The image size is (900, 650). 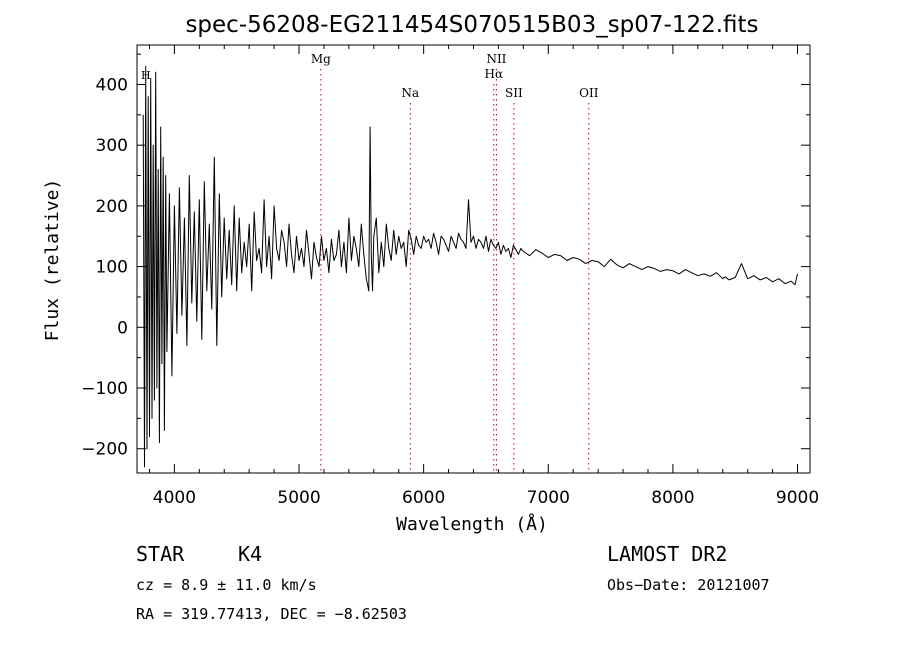 What do you see at coordinates (160, 554) in the screenshot?
I see `class-label: STAR` at bounding box center [160, 554].